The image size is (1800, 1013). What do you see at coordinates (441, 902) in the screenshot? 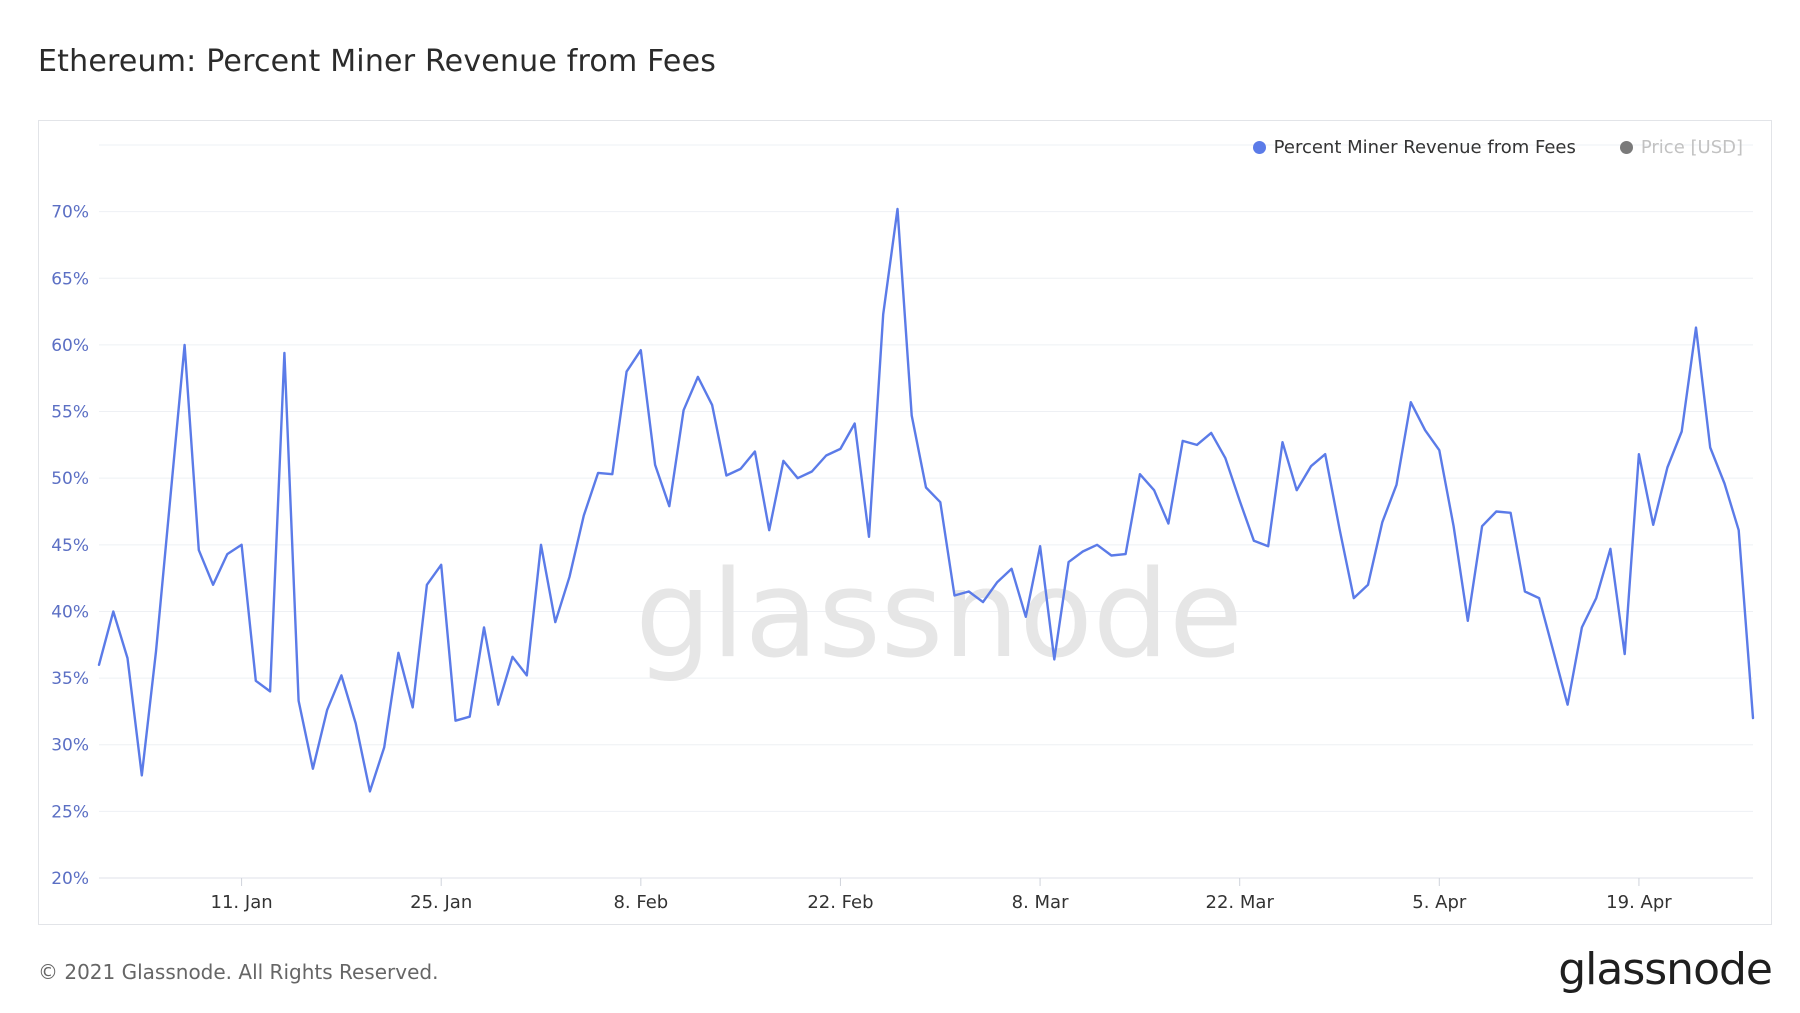
I see `x-tick-label: 25. Jan` at bounding box center [441, 902].